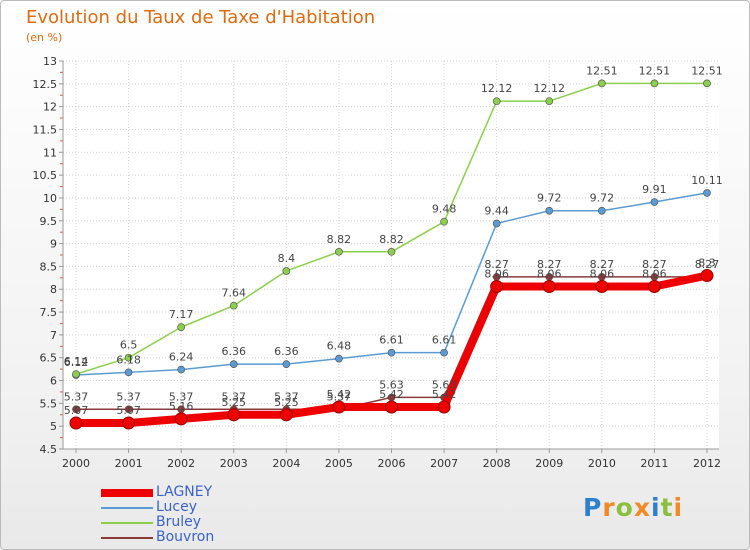 Image resolution: width=750 pixels, height=550 pixels. What do you see at coordinates (444, 209) in the screenshot?
I see `data-label: 9.48` at bounding box center [444, 209].